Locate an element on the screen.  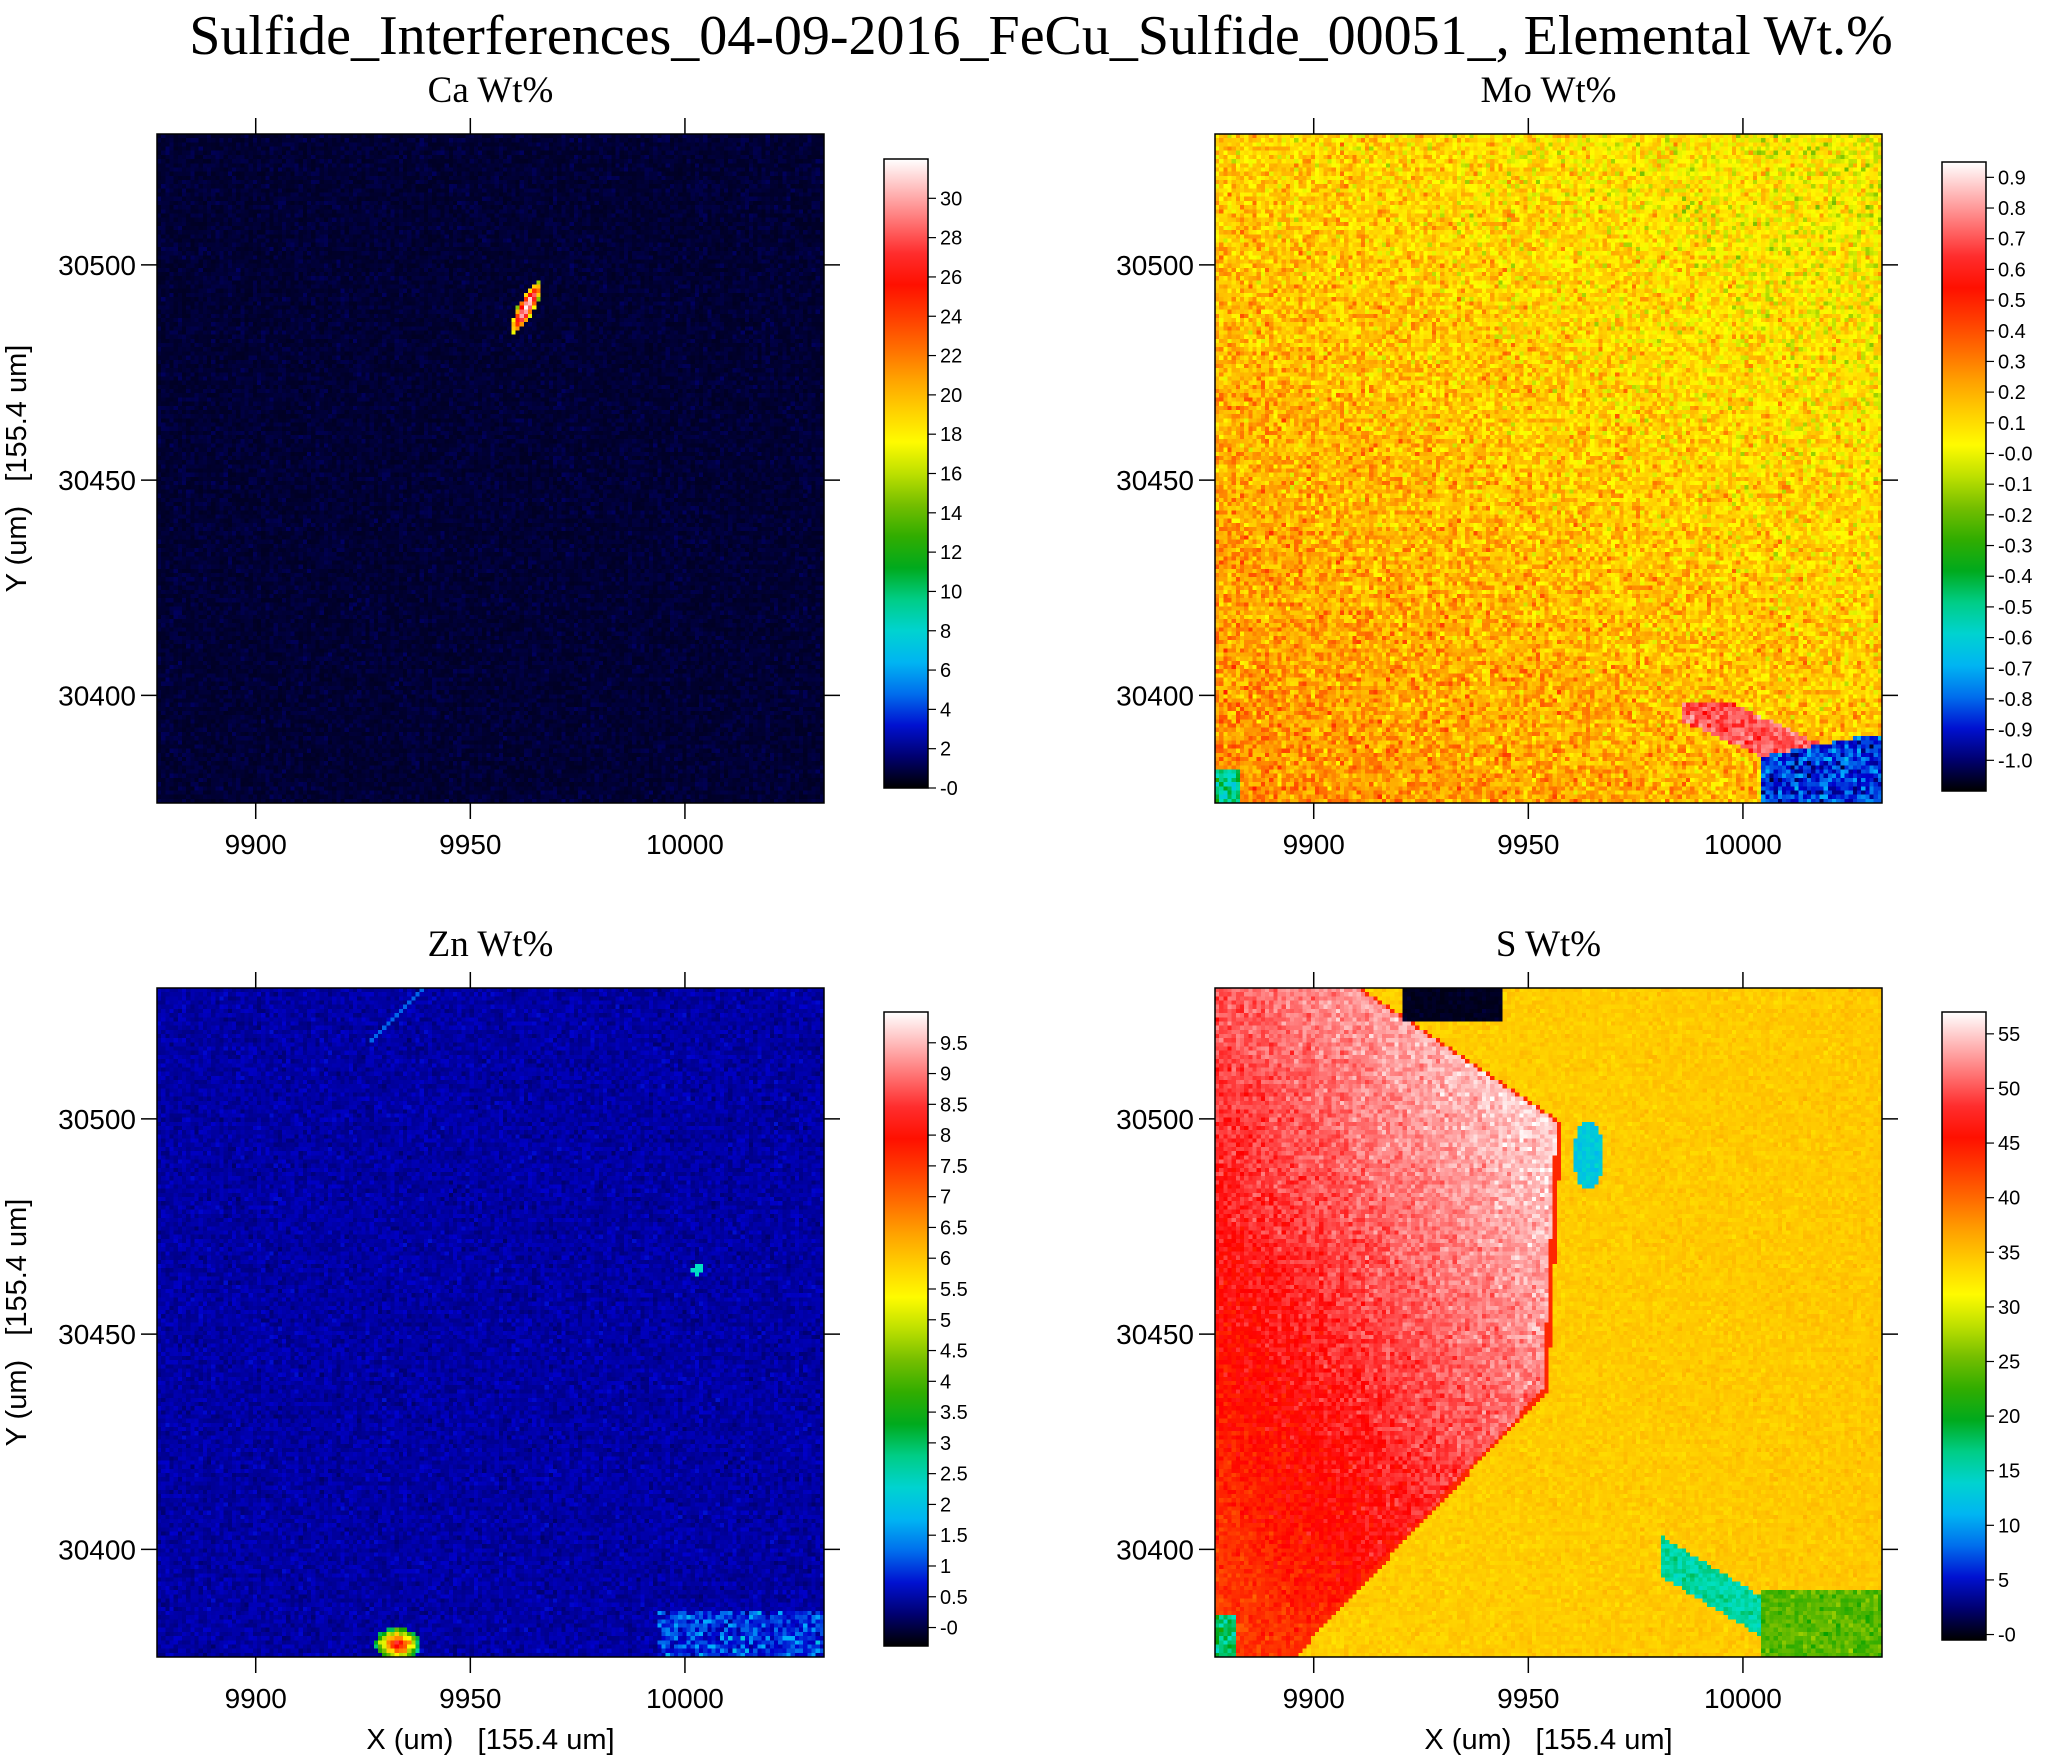
zn-colorbar-tick-label: 0.5 is located at coordinates (954, 1598).